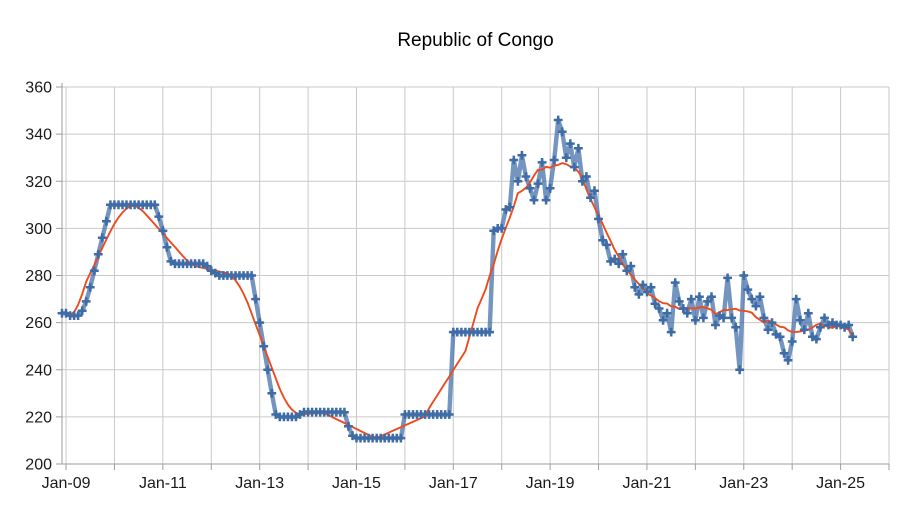 The width and height of the screenshot is (907, 510). I want to click on x-tick-label: Jan-11, so click(163, 483).